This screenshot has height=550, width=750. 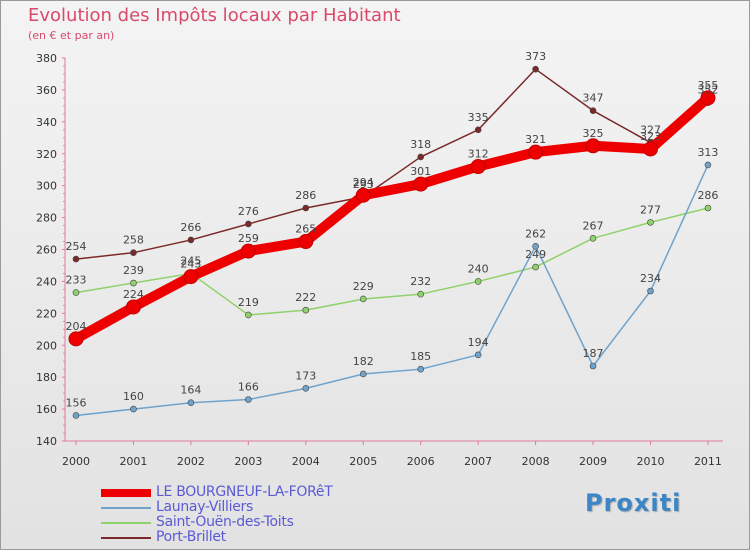 What do you see at coordinates (535, 139) in the screenshot?
I see `data-label: 321` at bounding box center [535, 139].